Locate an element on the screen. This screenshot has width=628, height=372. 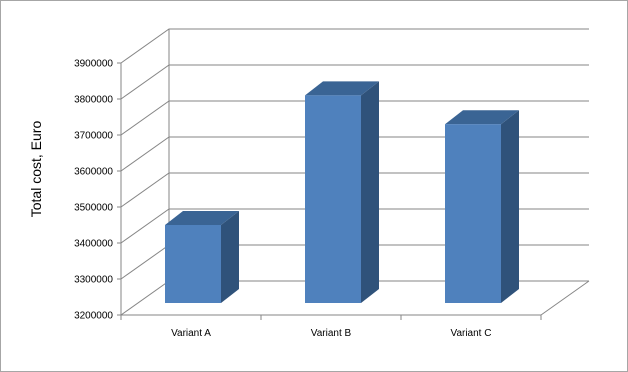
y-tick-label: 3500000 is located at coordinates (93, 208).